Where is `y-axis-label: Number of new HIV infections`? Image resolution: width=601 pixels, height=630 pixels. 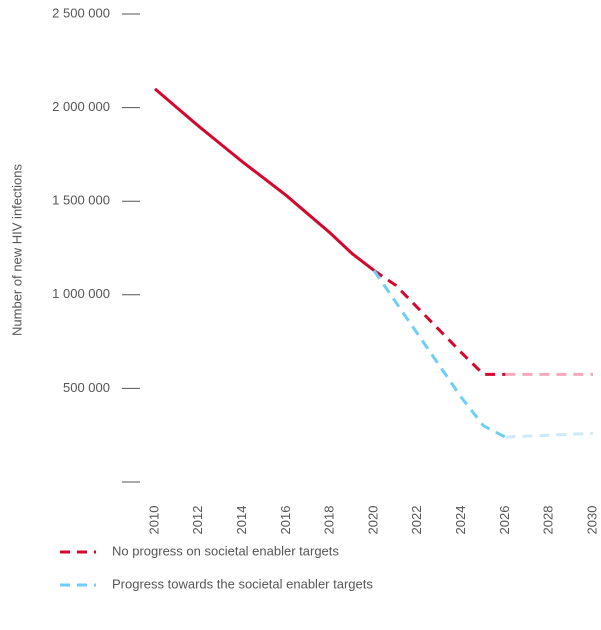
y-axis-label: Number of new HIV infections is located at coordinates (16, 250).